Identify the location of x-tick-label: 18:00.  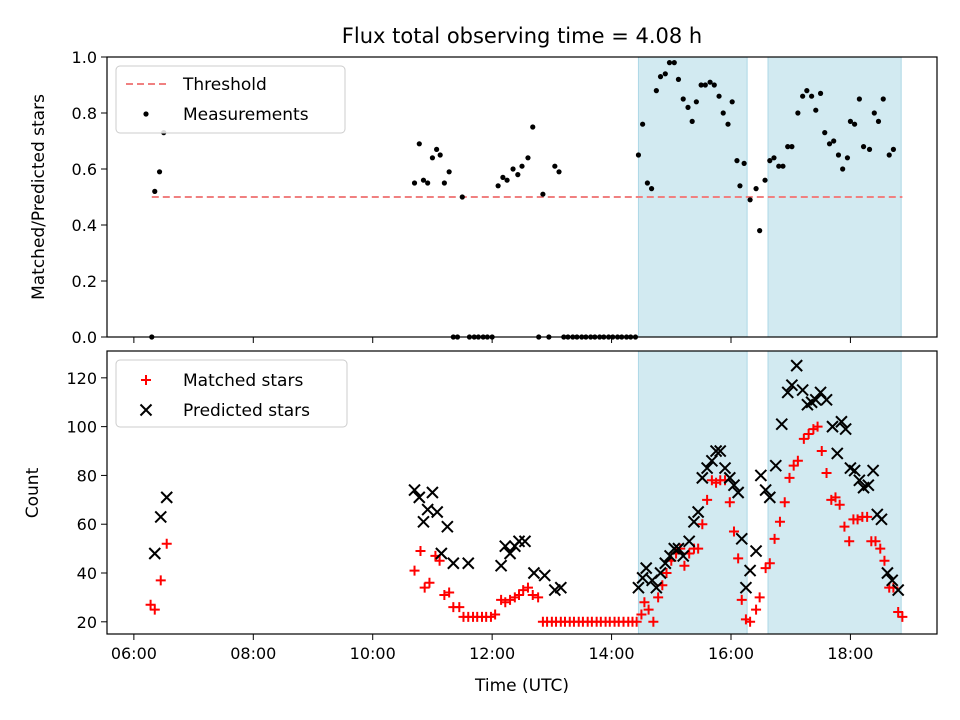
(850, 653).